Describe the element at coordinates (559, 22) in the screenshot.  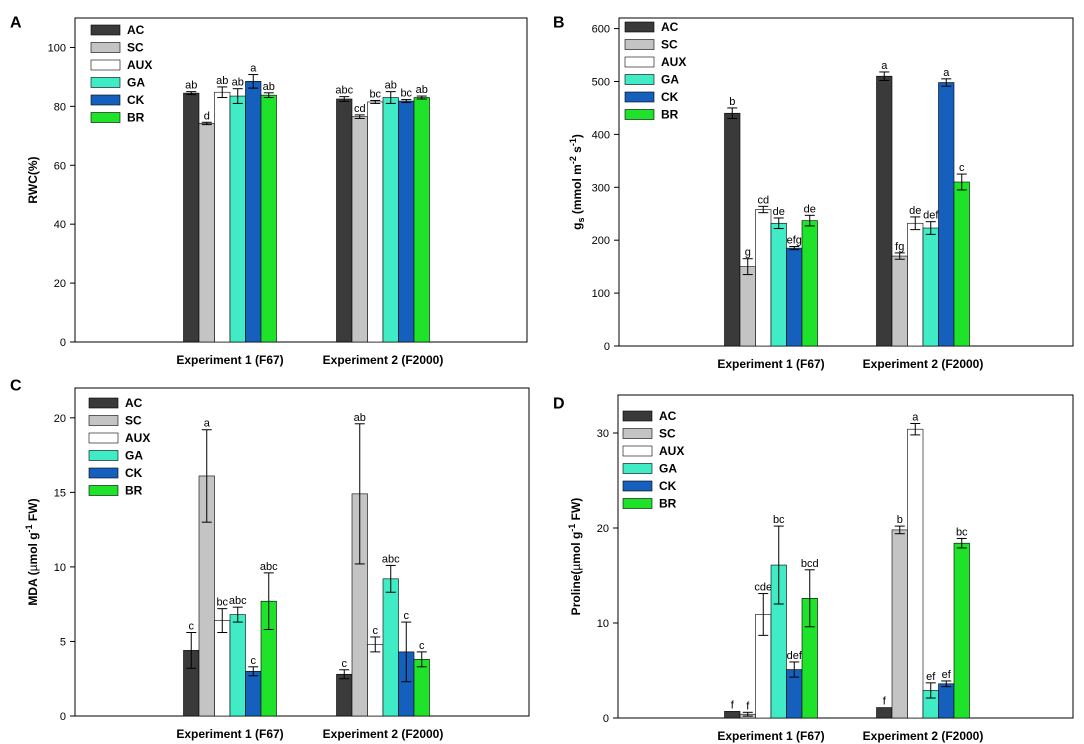
I see `panel-label: B` at that location.